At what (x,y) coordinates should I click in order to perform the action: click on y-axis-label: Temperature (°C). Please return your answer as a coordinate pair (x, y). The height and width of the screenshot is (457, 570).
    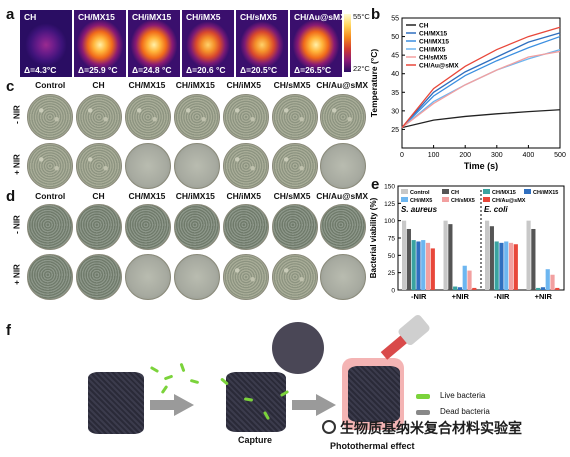
    Looking at the image, I should click on (374, 83).